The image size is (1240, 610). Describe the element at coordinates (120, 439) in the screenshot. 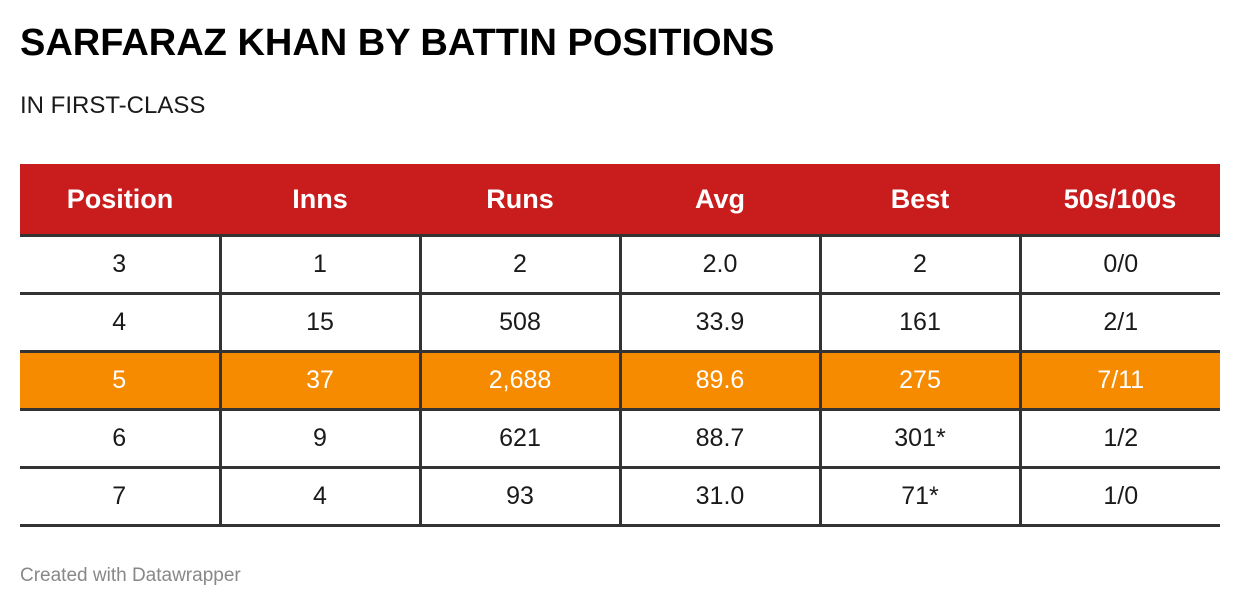

I see `table-cell: 6` at that location.